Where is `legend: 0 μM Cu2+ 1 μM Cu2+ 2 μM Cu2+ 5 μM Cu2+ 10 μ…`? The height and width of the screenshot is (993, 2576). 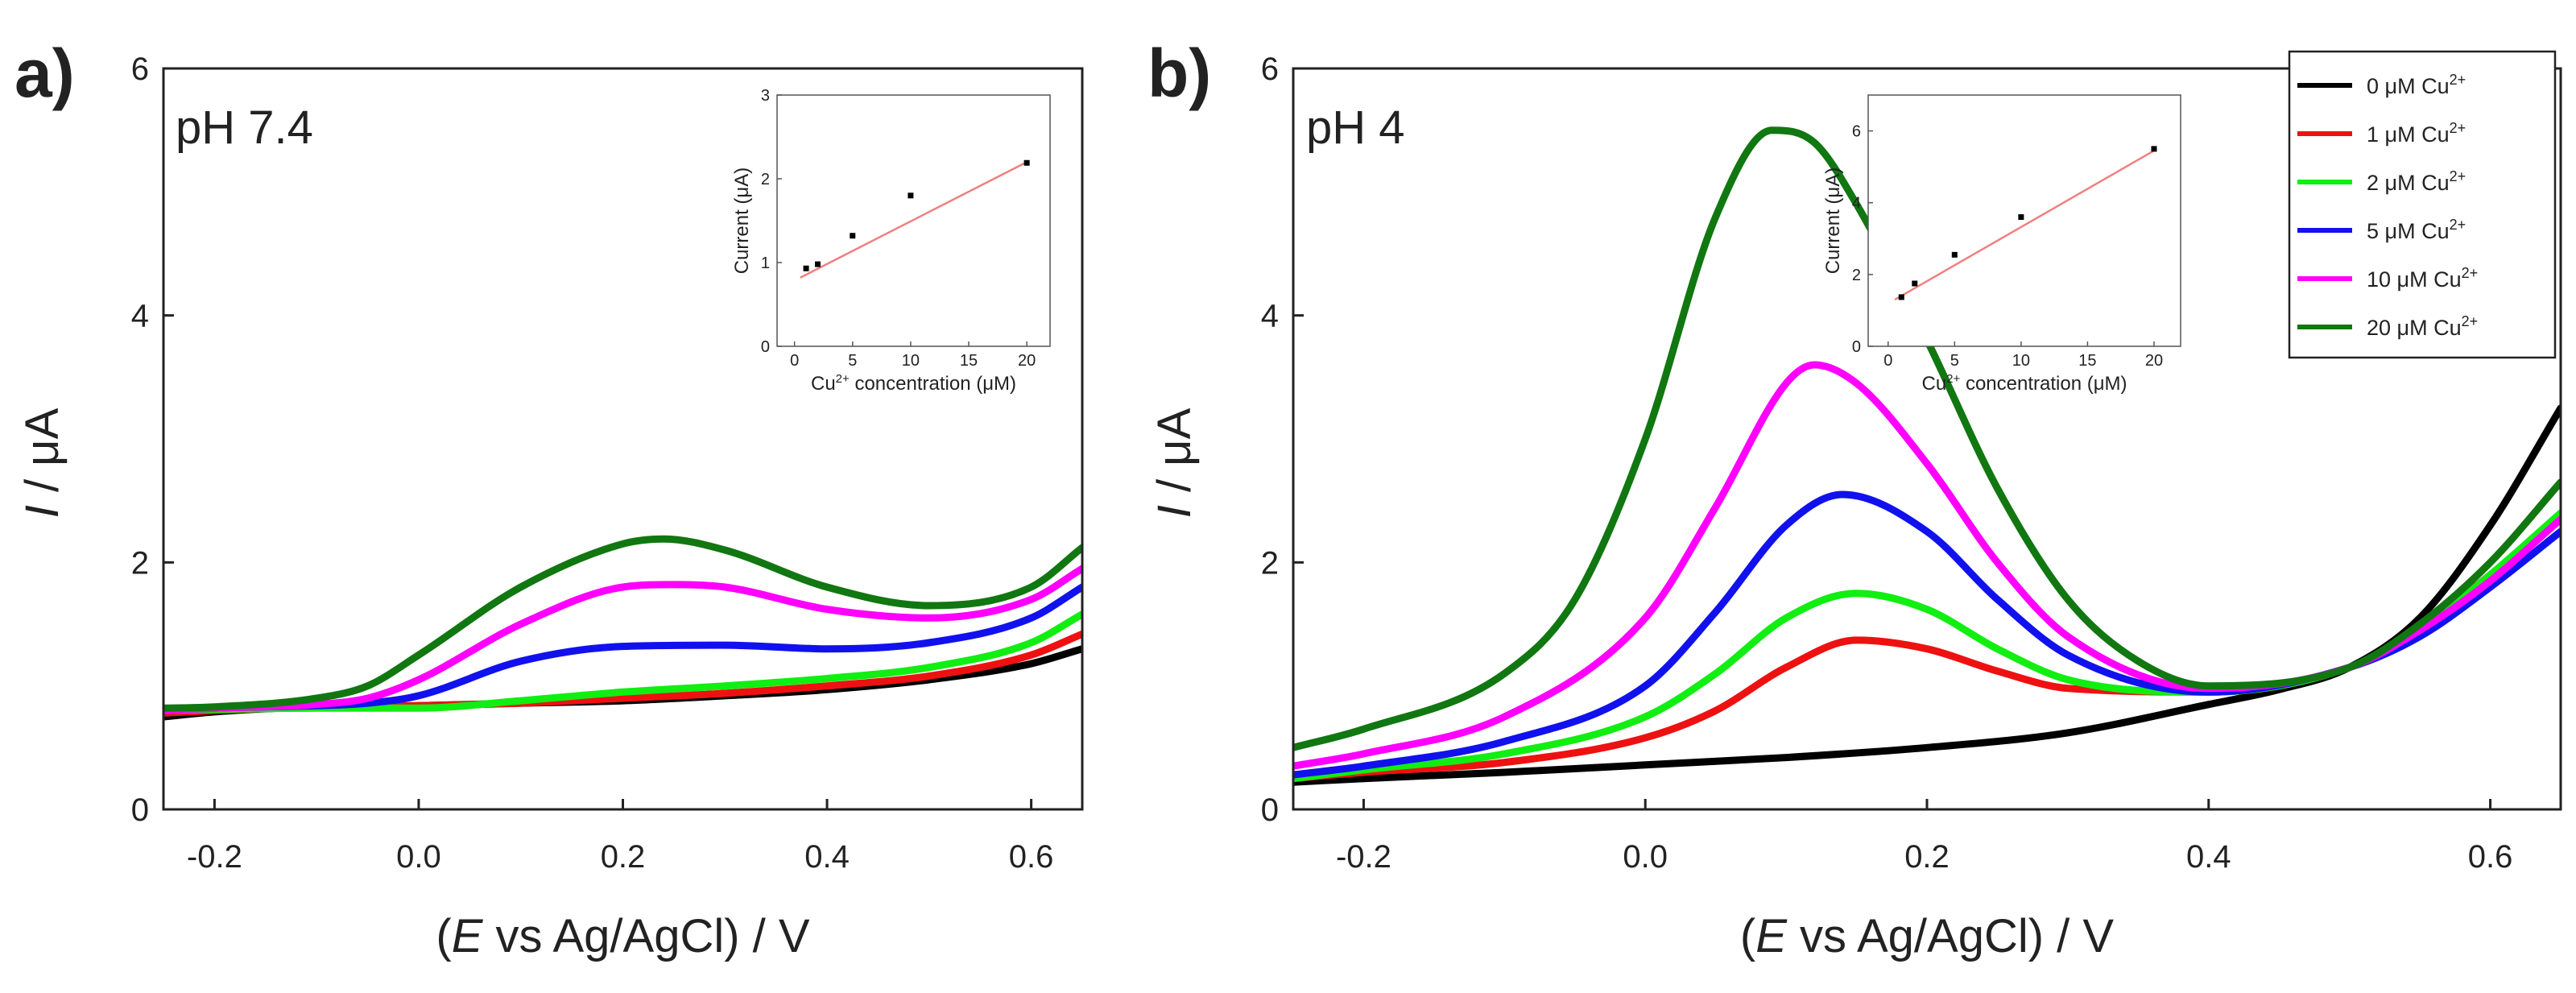
legend: 0 μM Cu2+ 1 μM Cu2+ 2 μM Cu2+ 5 μM Cu2+ 10 μ… is located at coordinates (2422, 204).